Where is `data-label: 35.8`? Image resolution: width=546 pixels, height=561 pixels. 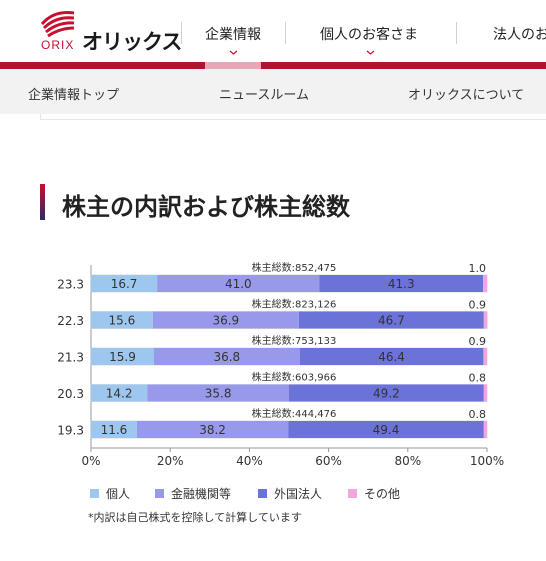
data-label: 35.8 is located at coordinates (218, 394).